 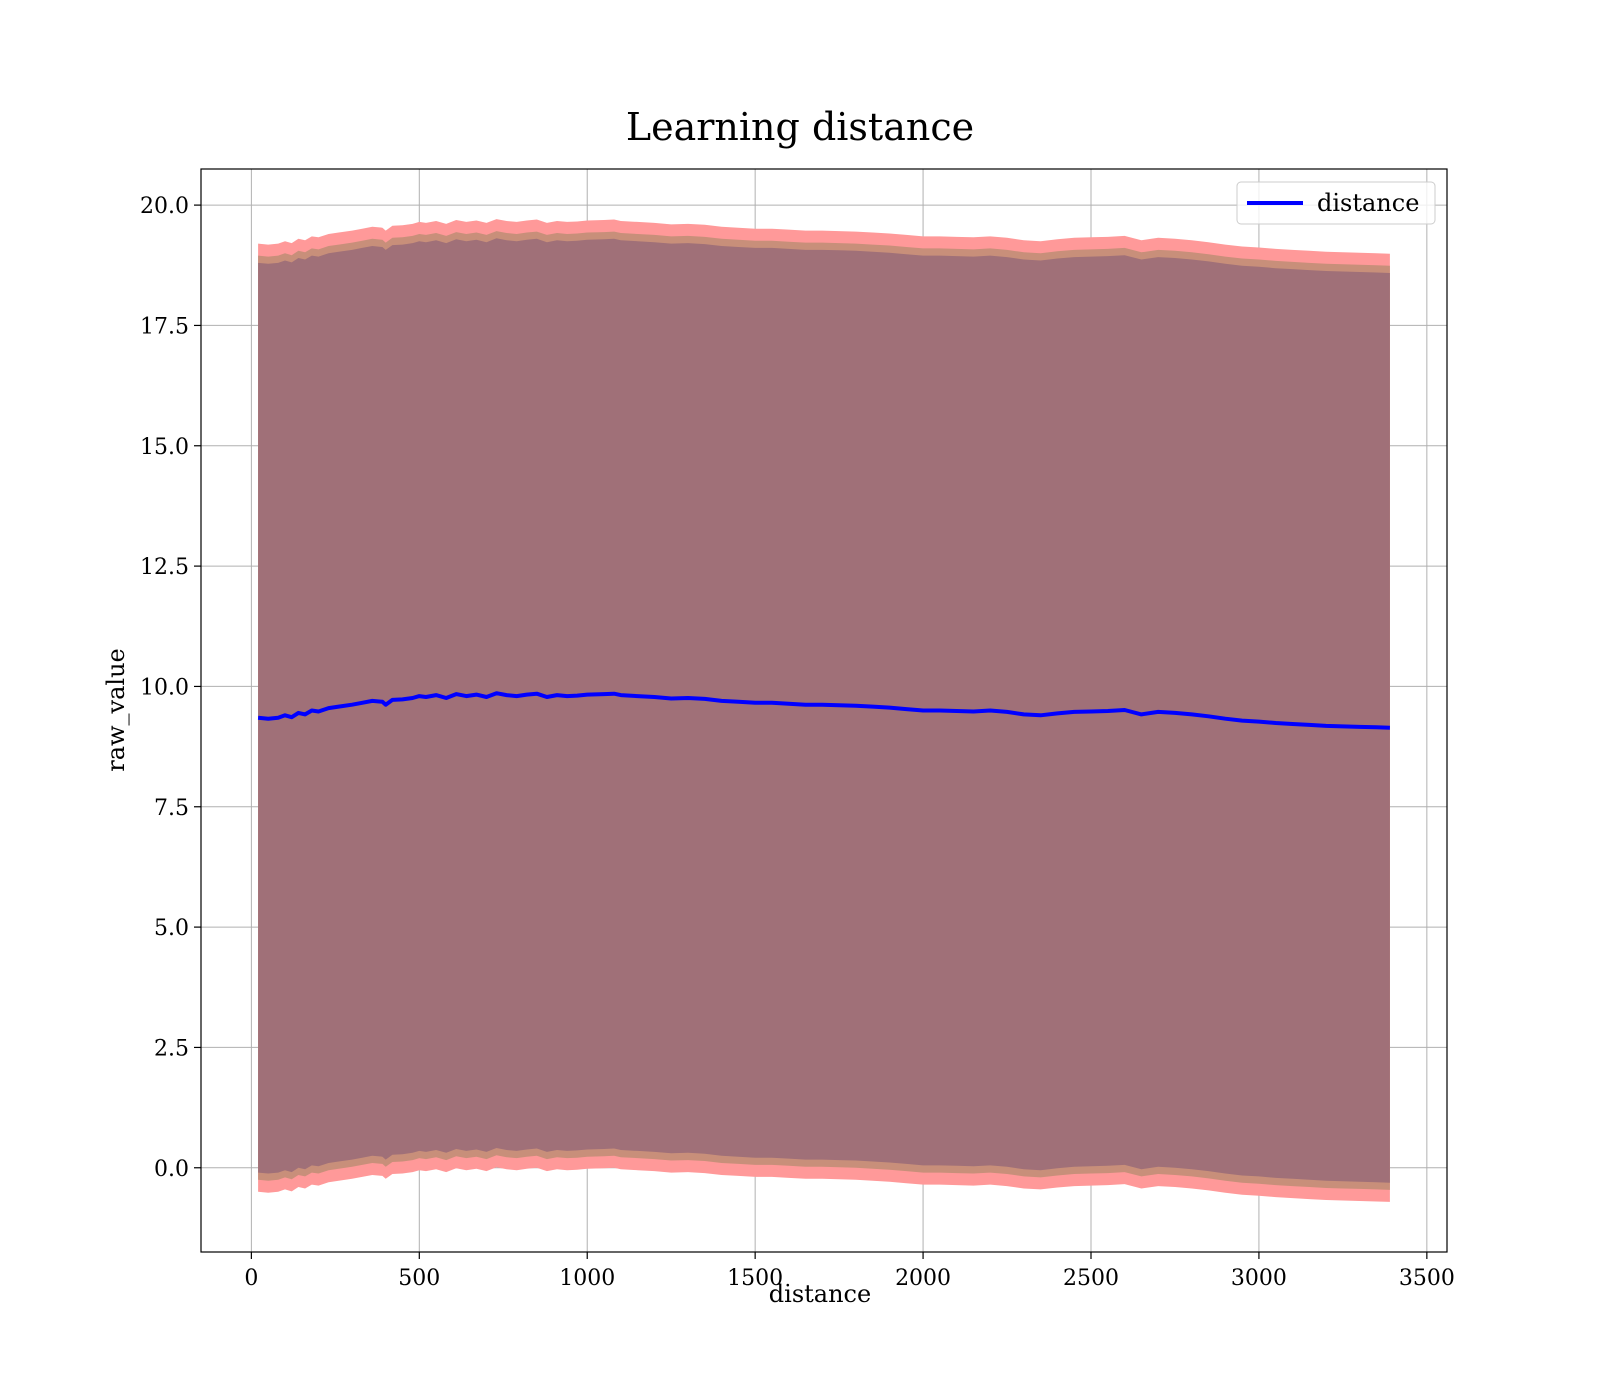 I want to click on x-tick-label: 2500, so click(x=1091, y=1278).